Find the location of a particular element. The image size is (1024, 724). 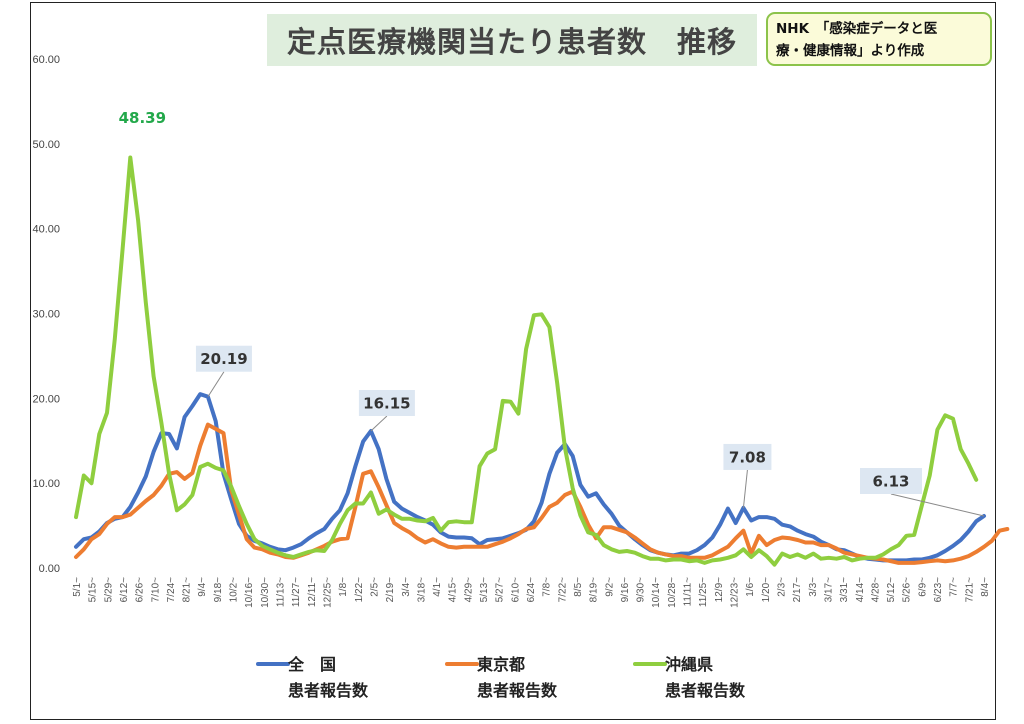

x-tick-label: 11/27~ is located at coordinates (296, 592).